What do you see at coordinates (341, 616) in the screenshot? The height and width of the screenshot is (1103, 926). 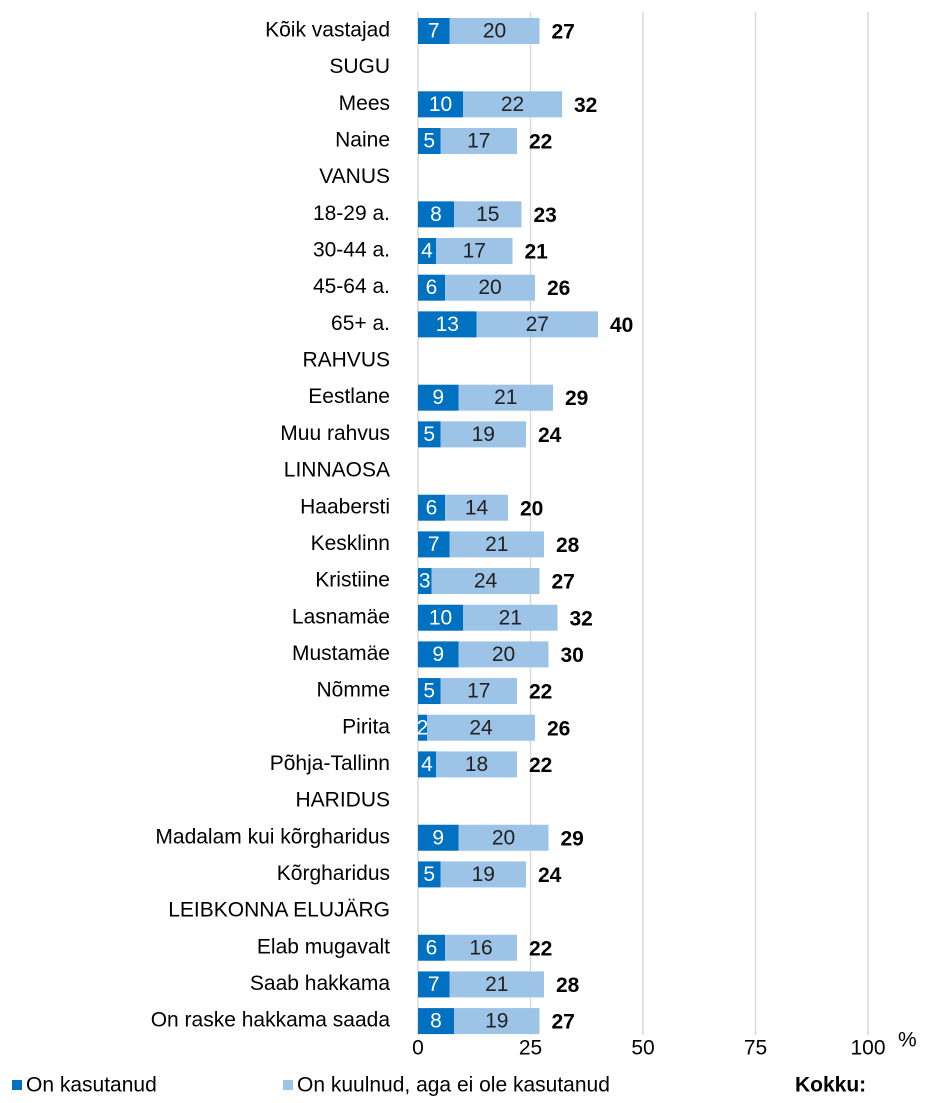 I see `y-tick-label: Lasnamäe` at bounding box center [341, 616].